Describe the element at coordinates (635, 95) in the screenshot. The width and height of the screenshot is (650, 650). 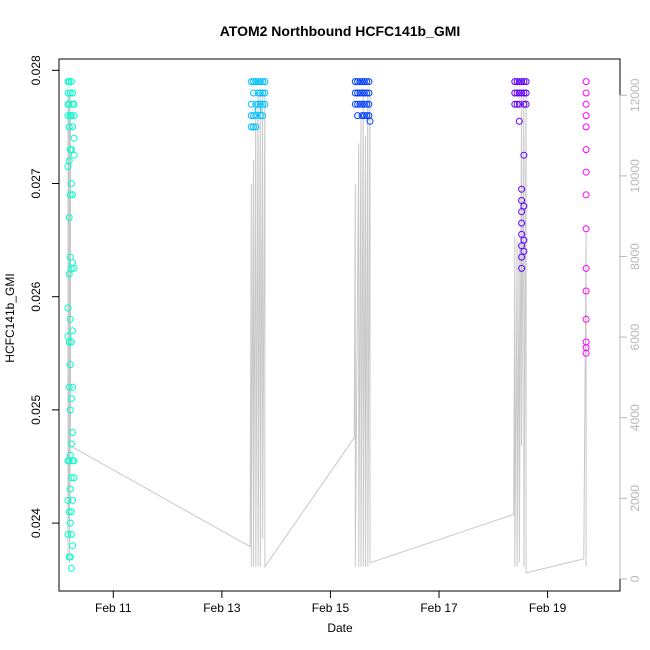
I see `y2-tick-label: 12000` at that location.